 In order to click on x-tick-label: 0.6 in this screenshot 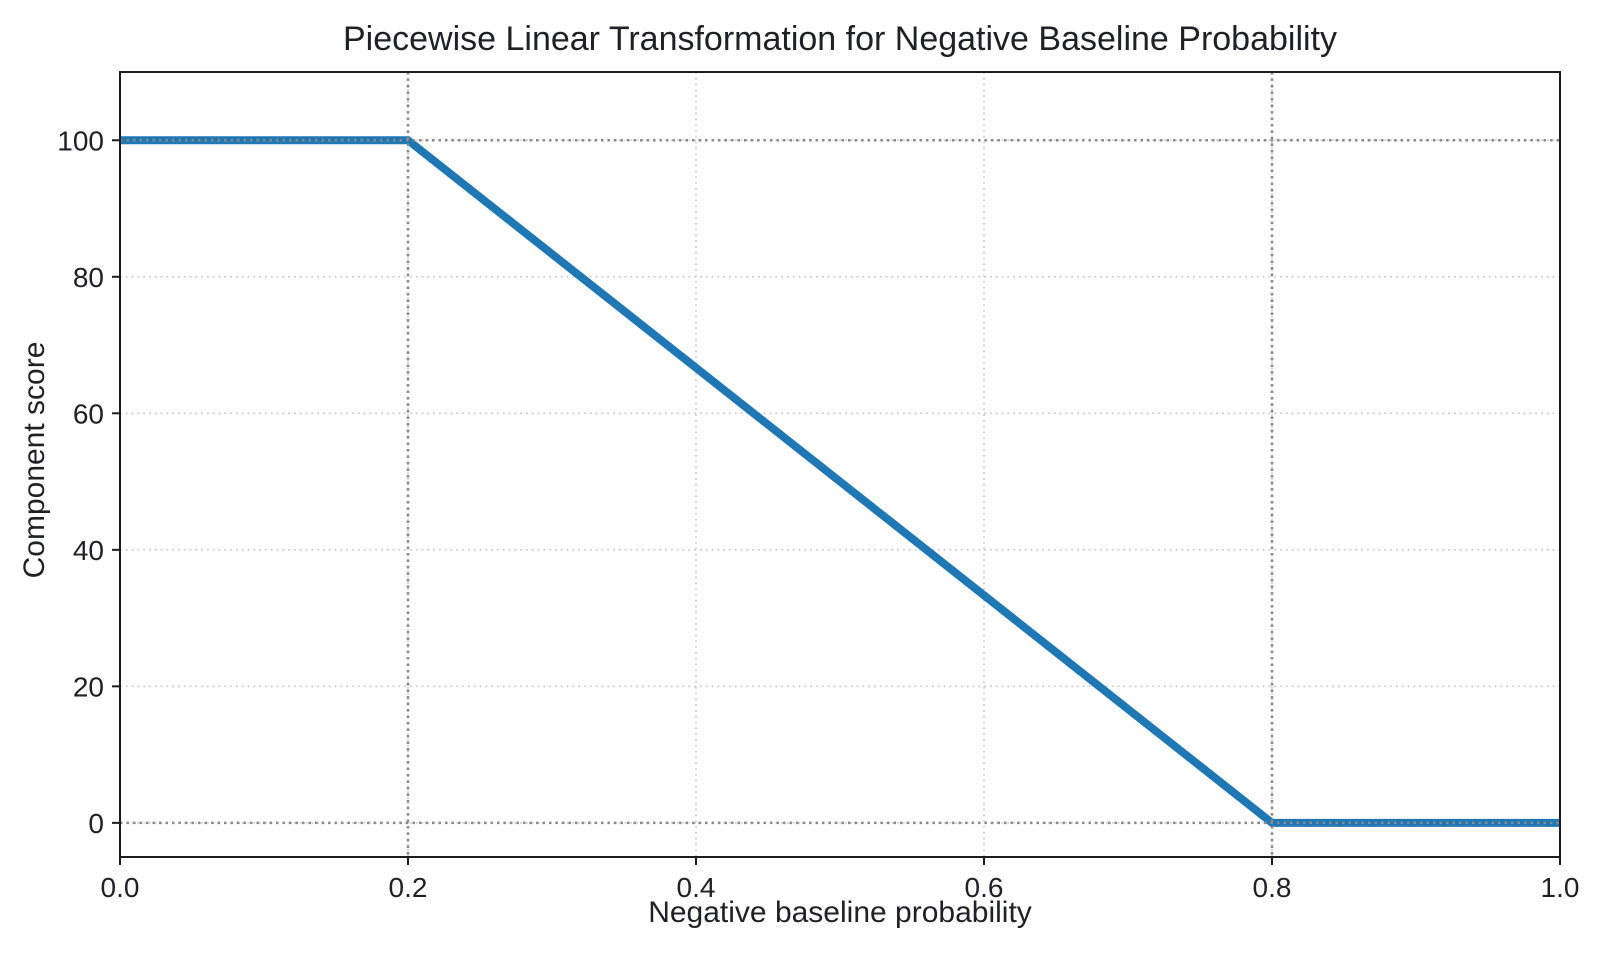, I will do `click(984, 887)`.